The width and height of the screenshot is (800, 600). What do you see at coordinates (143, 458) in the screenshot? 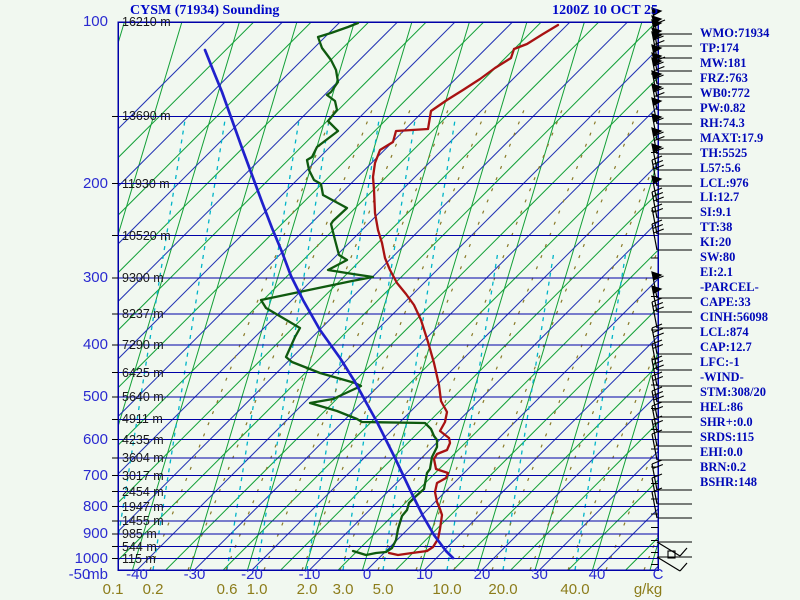
I see `height-label: 3604 m` at bounding box center [143, 458].